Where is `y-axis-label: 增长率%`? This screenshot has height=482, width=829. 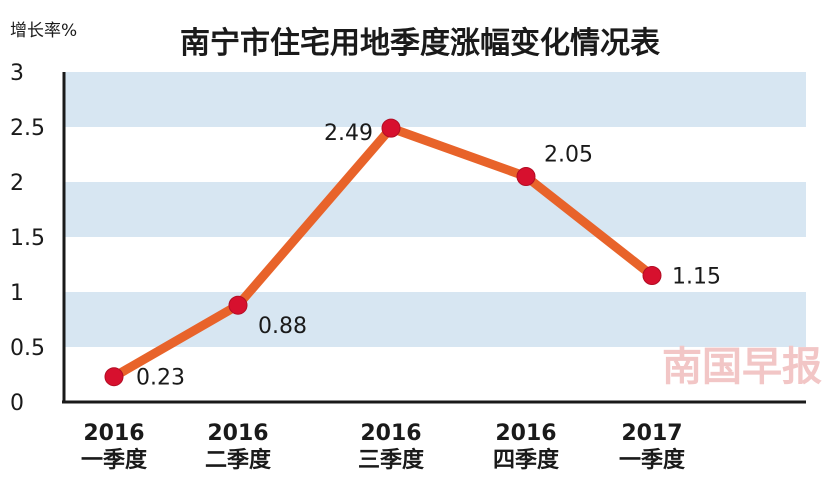 y-axis-label: 增长率% is located at coordinates (43, 31).